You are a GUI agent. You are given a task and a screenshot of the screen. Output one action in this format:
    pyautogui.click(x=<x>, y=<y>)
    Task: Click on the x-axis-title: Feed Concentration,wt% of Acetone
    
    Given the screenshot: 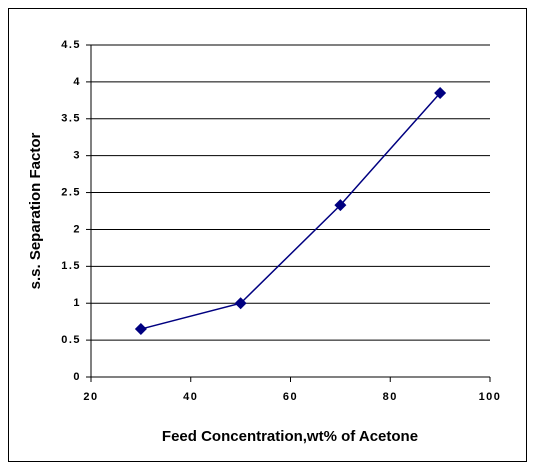 What is the action you would take?
    pyautogui.click(x=290, y=436)
    